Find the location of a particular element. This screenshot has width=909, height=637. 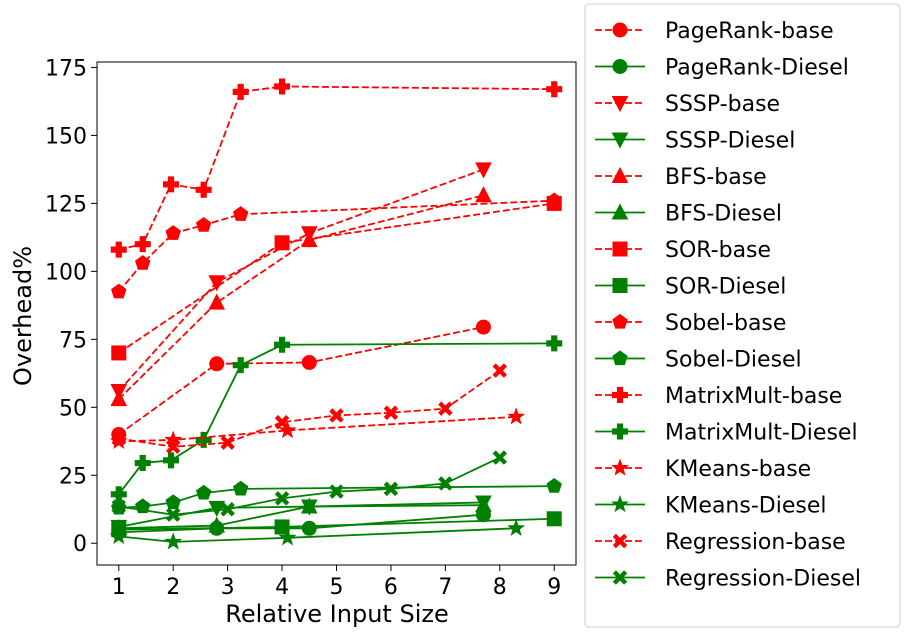

y-tick-label: 25 is located at coordinates (73, 476).